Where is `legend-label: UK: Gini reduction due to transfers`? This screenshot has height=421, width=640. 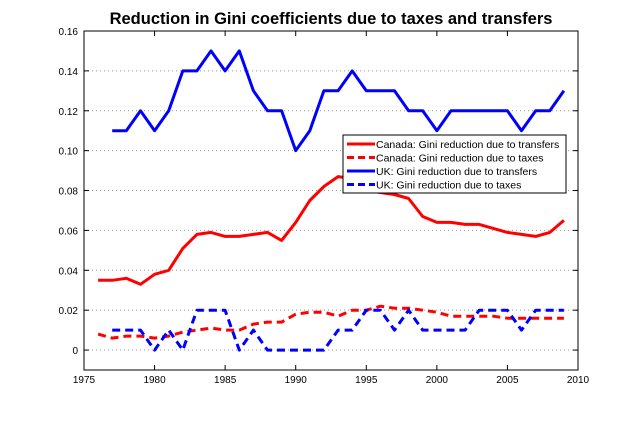
legend-label: UK: Gini reduction due to transfers is located at coordinates (456, 172).